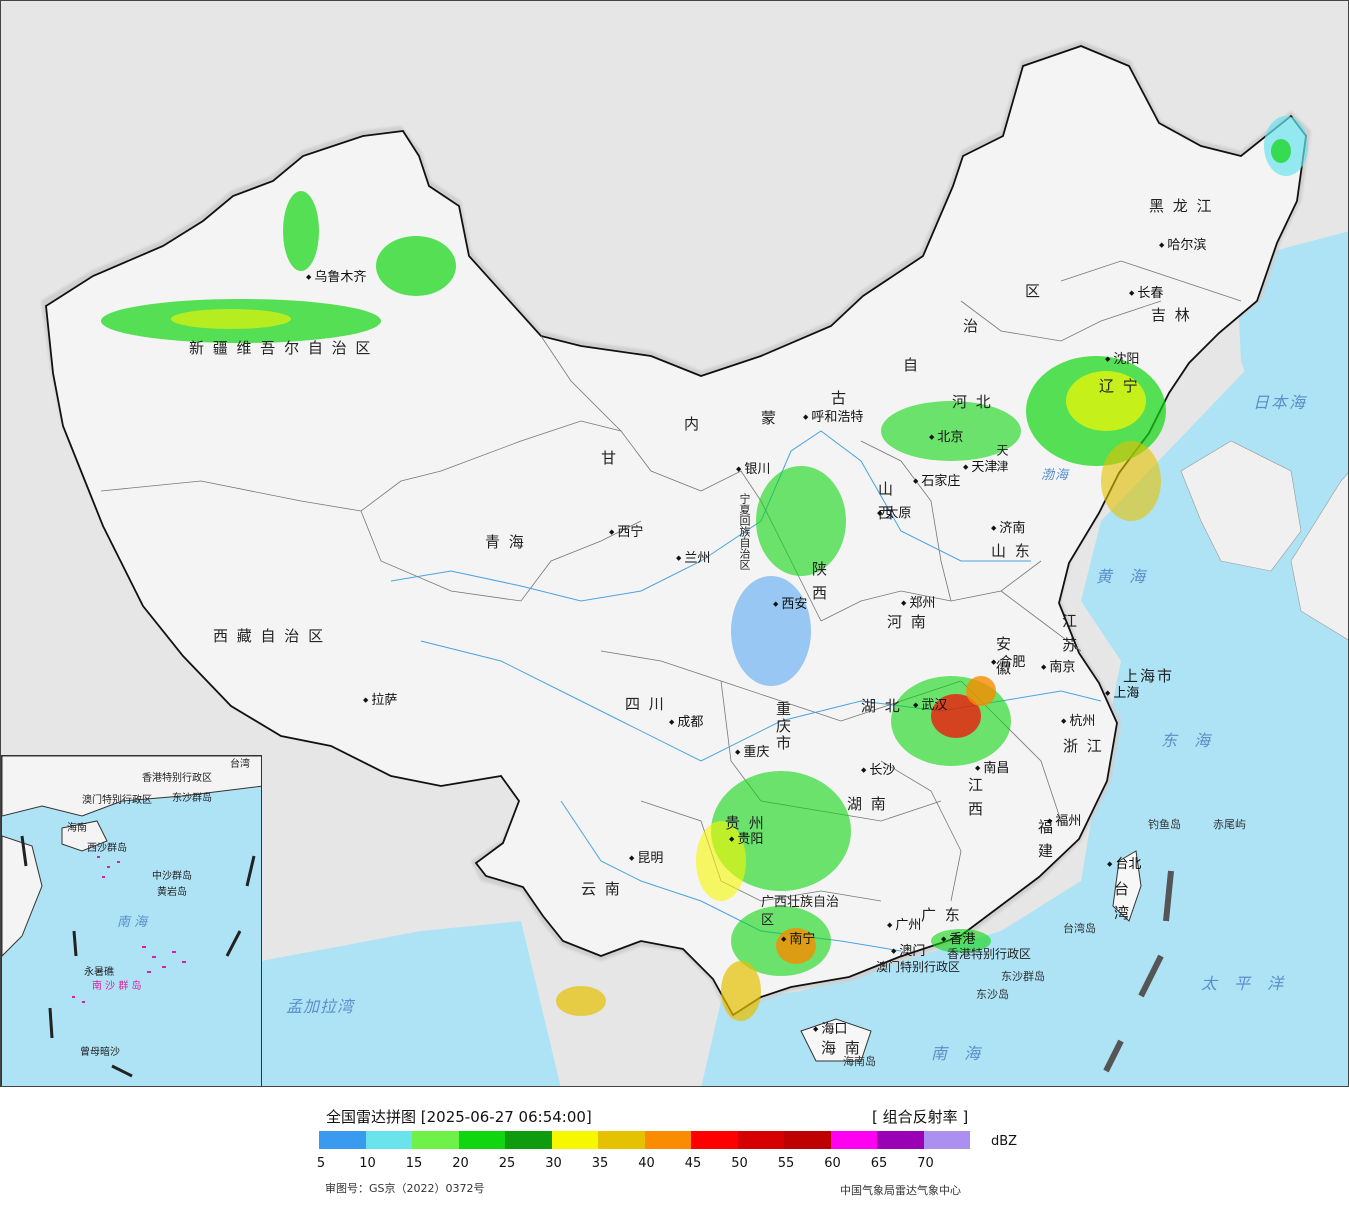 This screenshot has height=1208, width=1349. Describe the element at coordinates (920, 1117) in the screenshot. I see `legend-product-type: [ 组合反射率 ]` at that location.